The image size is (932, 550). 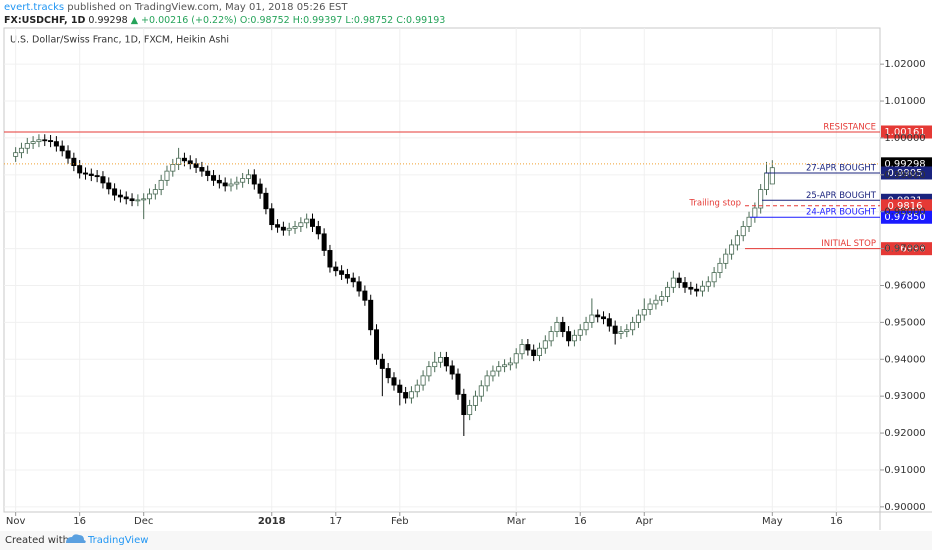 I want to click on y-tick-label: 0.95000, so click(x=904, y=322).